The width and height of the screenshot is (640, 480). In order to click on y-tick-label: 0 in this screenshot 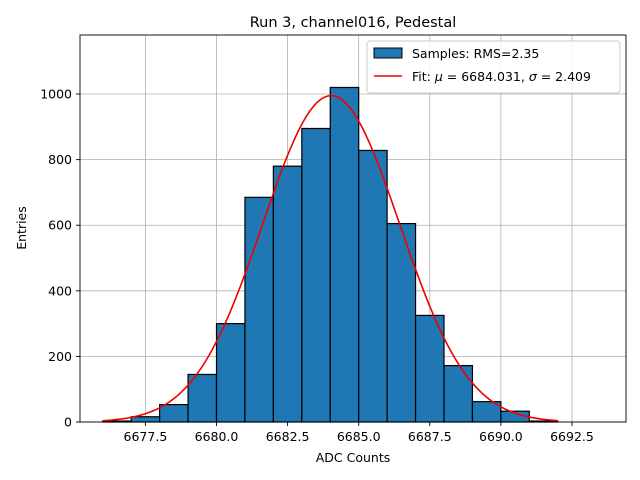, I will do `click(68, 422)`.